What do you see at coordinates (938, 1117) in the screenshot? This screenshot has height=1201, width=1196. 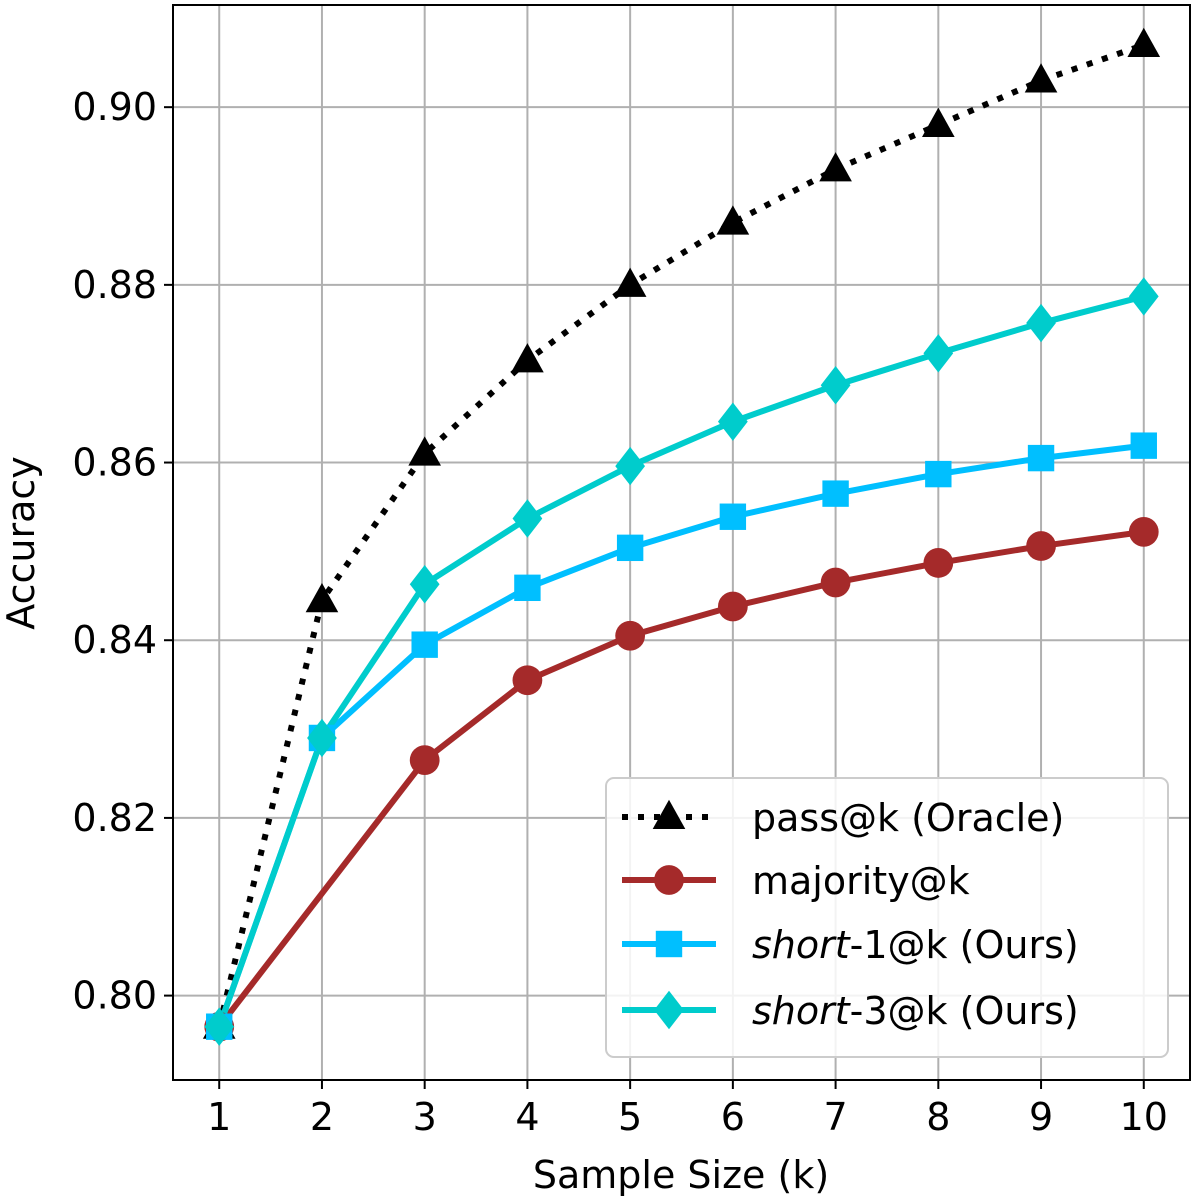 I see `x-tick-label: 8` at bounding box center [938, 1117].